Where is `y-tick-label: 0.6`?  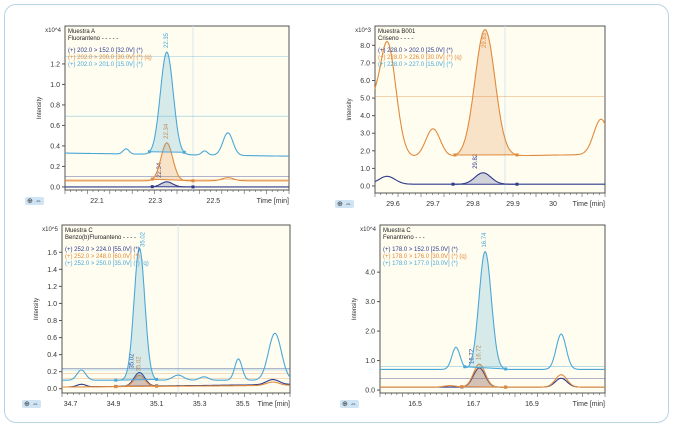
y-tick-label: 0.6 is located at coordinates (55, 126).